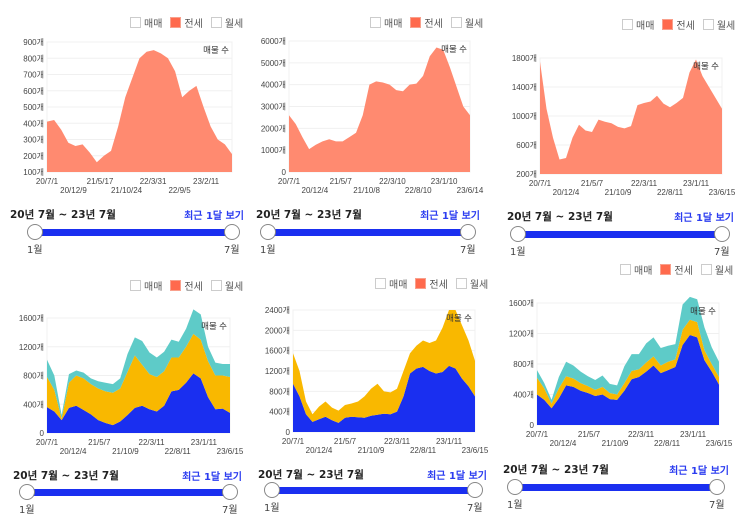 This screenshot has width=755, height=525. I want to click on x-tick-label: 22/3/11, so click(641, 434).